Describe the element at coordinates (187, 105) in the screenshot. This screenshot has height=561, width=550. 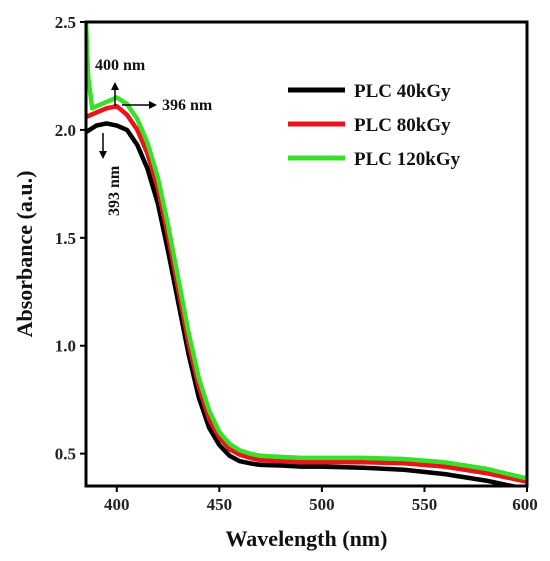
I see `annotation-396nm: 396 nm` at that location.